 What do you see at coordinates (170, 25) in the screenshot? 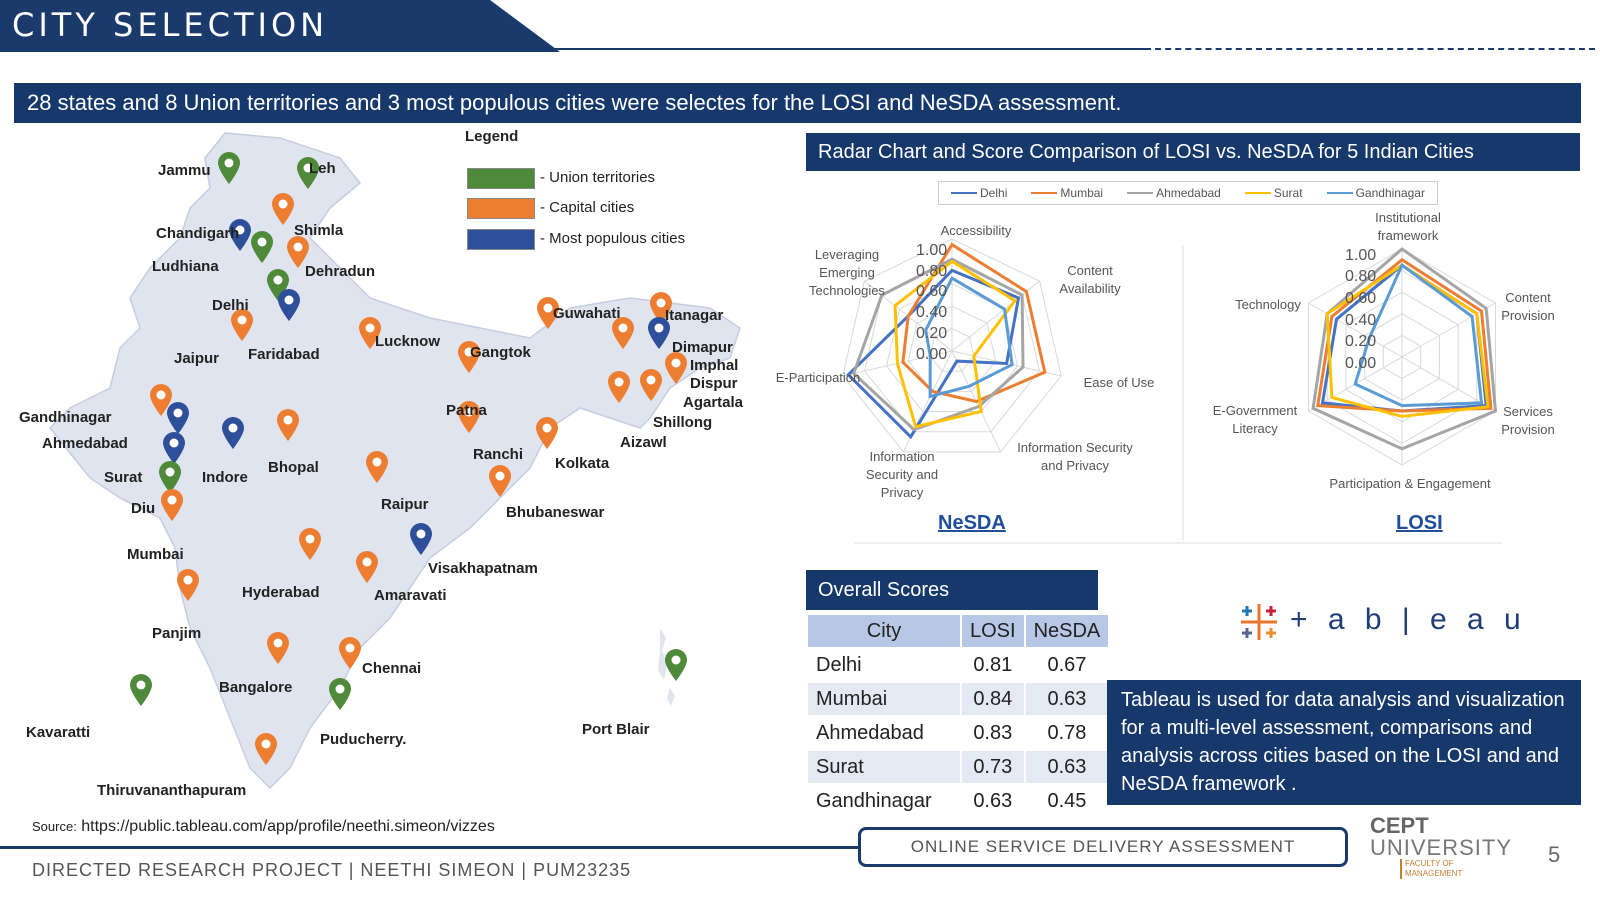
I see `page-title: CITY SELECTION` at bounding box center [170, 25].